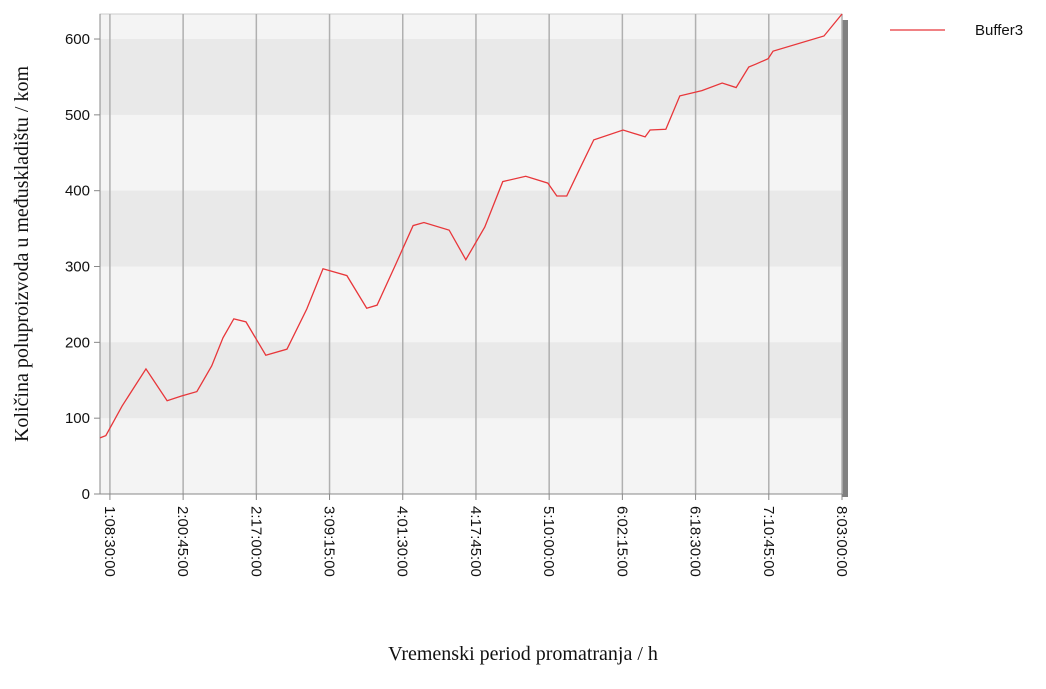 This screenshot has height=689, width=1046. What do you see at coordinates (768, 541) in the screenshot?
I see `x-tick-label: 7:10:45:00` at bounding box center [768, 541].